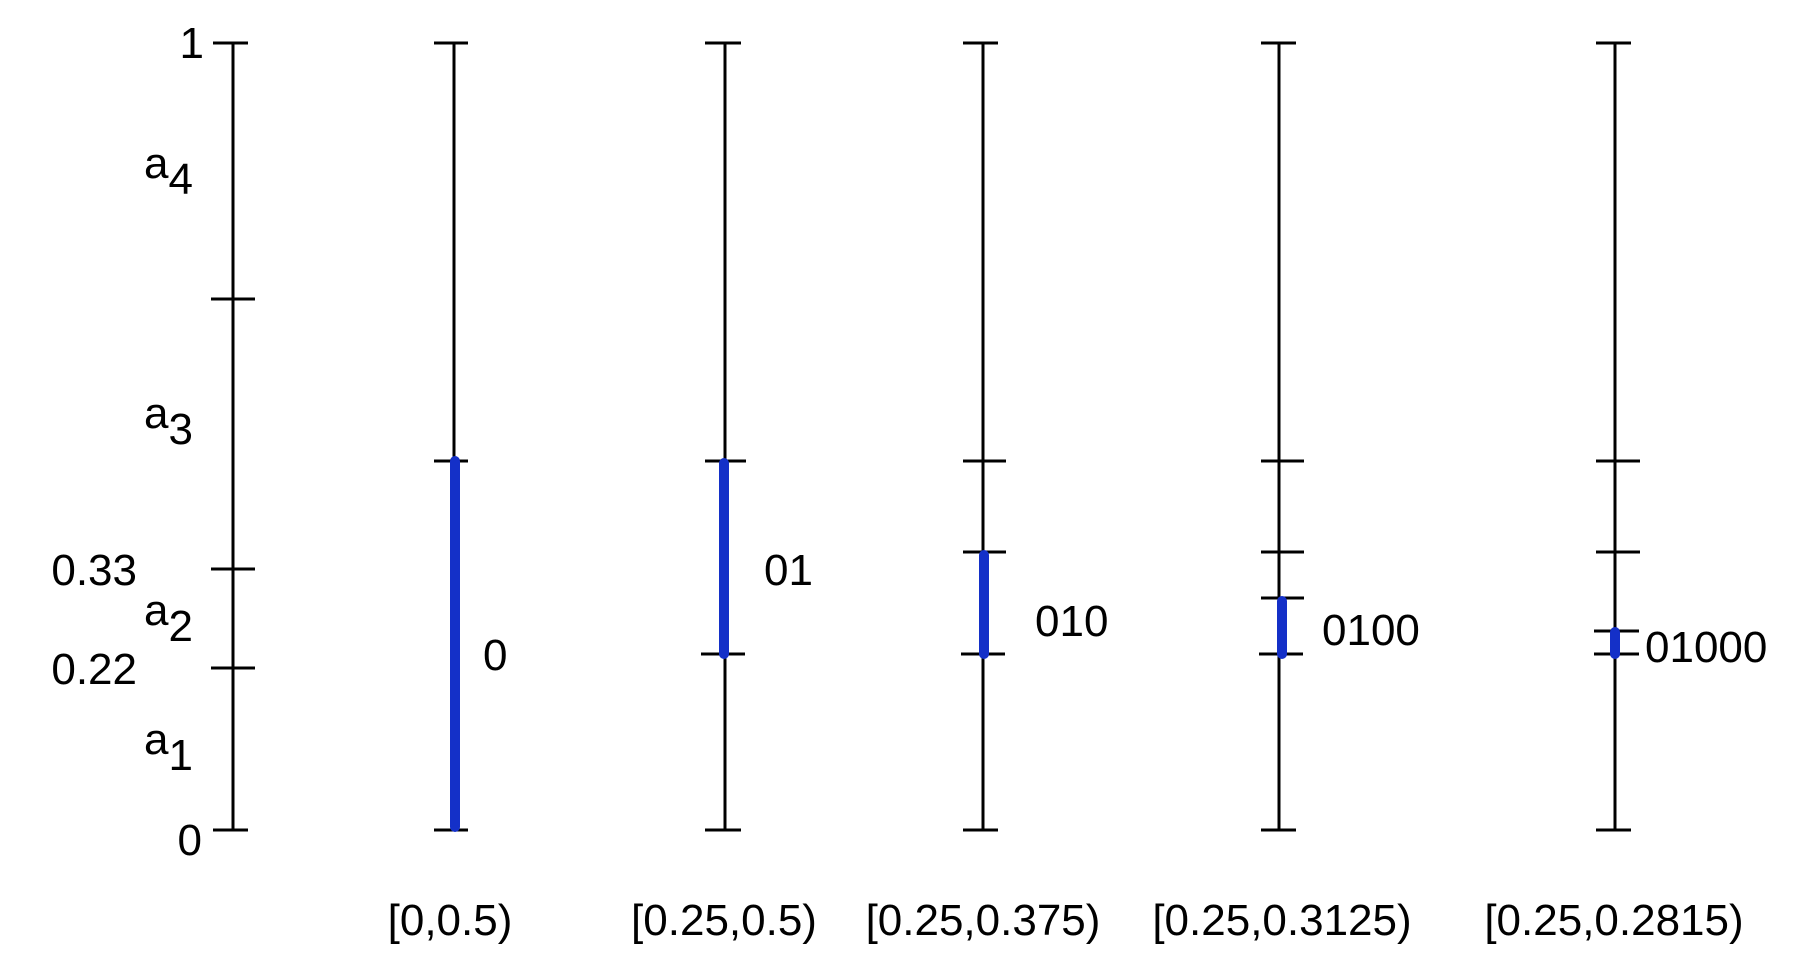 The height and width of the screenshot is (964, 1816). Describe the element at coordinates (94, 669) in the screenshot. I see `value-label-0.22: 0.22` at that location.